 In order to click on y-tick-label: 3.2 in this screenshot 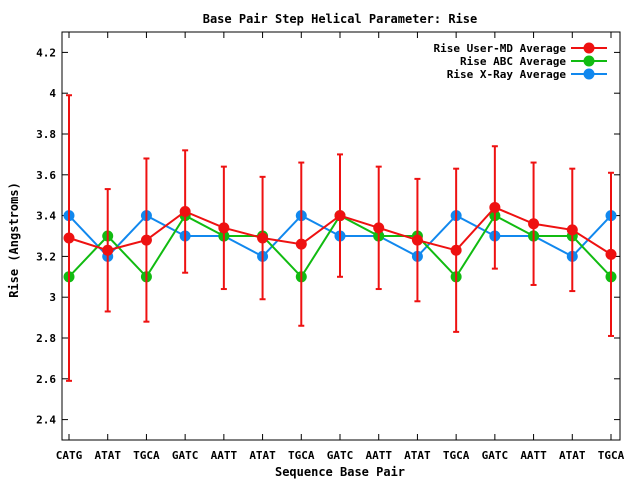, I will do `click(46, 256)`.